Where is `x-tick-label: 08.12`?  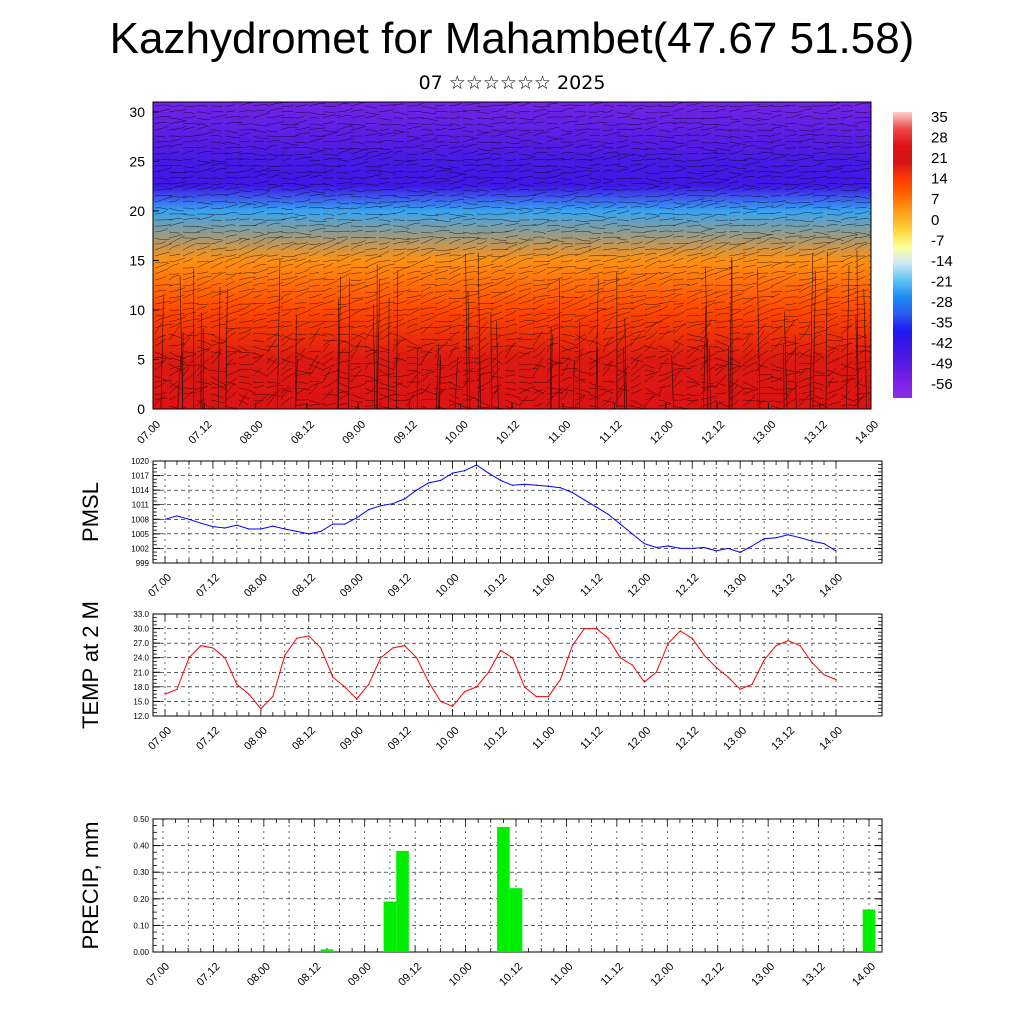
x-tick-label: 08.12 is located at coordinates (304, 586).